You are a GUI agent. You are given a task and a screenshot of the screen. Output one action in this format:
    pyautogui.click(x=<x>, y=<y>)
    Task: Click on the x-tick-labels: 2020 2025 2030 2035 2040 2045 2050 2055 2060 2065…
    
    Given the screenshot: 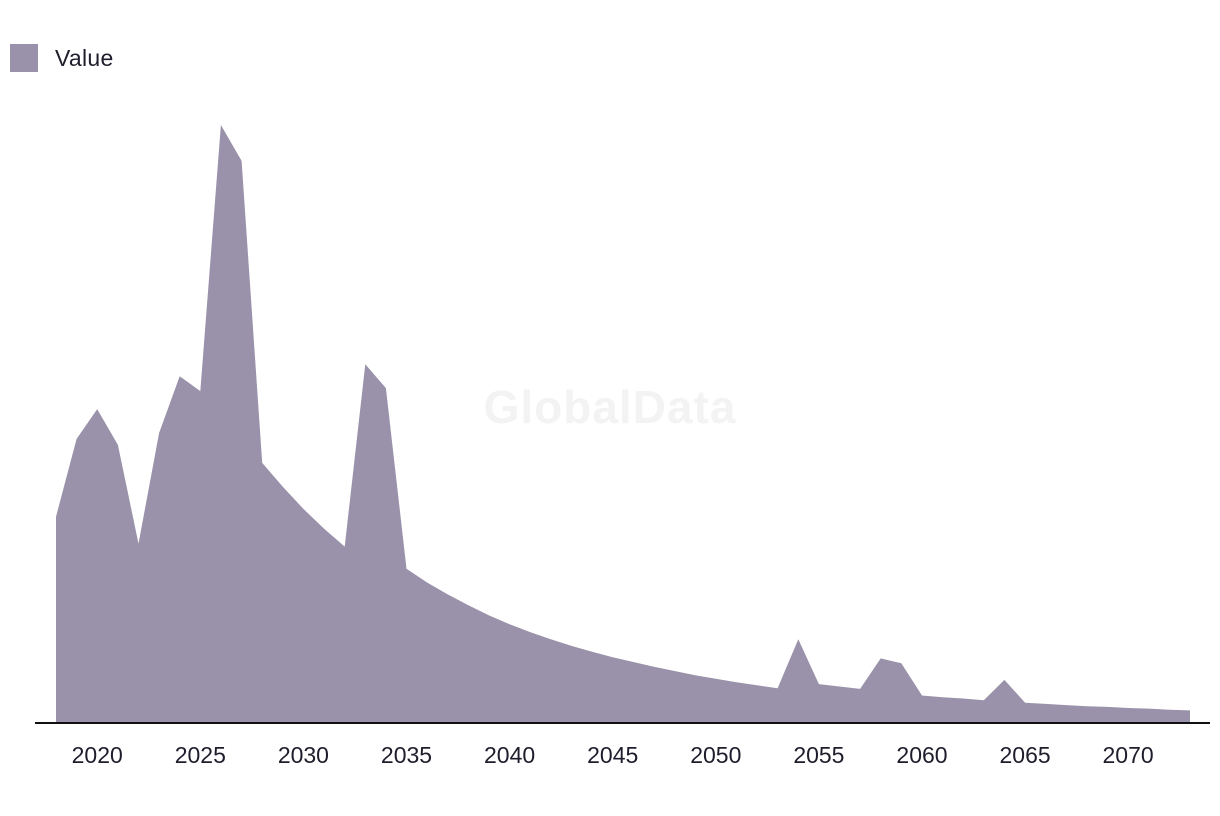 What is the action you would take?
    pyautogui.click(x=613, y=755)
    